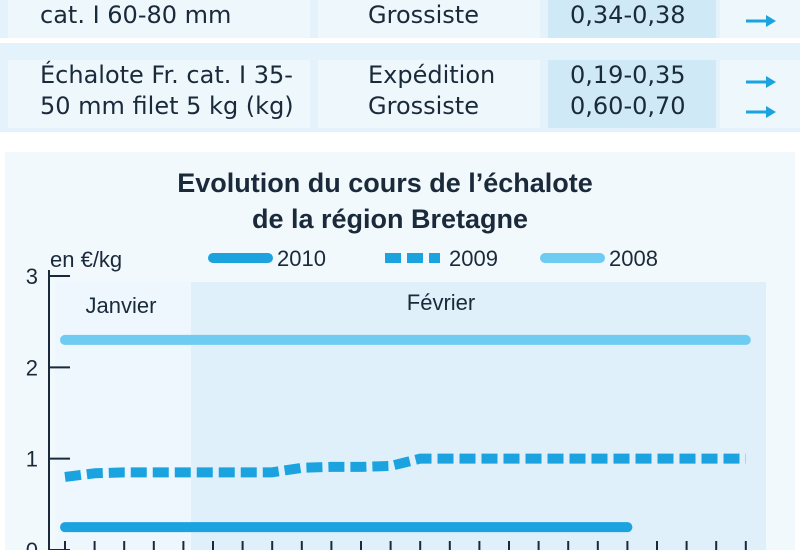 Image resolution: width=800 pixels, height=550 pixels. Describe the element at coordinates (400, 40) in the screenshot. I see `row-separator` at that location.